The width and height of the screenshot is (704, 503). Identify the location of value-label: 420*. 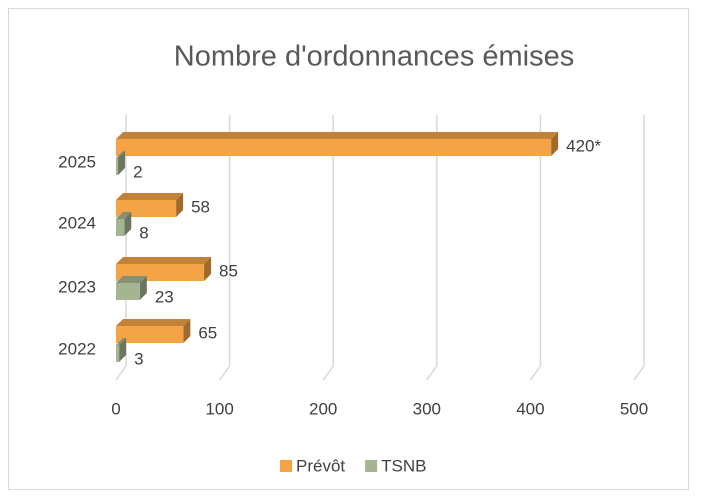
(583, 145).